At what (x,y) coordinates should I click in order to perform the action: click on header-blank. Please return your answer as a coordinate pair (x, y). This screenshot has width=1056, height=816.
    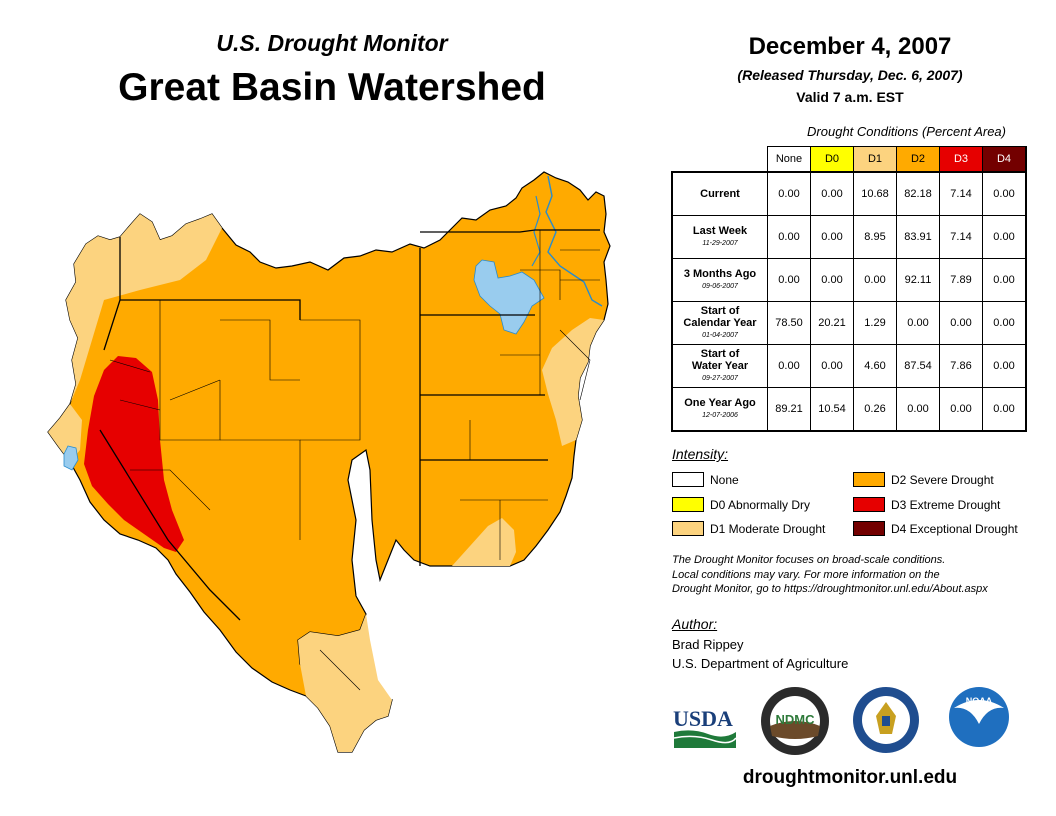
    Looking at the image, I should click on (720, 160).